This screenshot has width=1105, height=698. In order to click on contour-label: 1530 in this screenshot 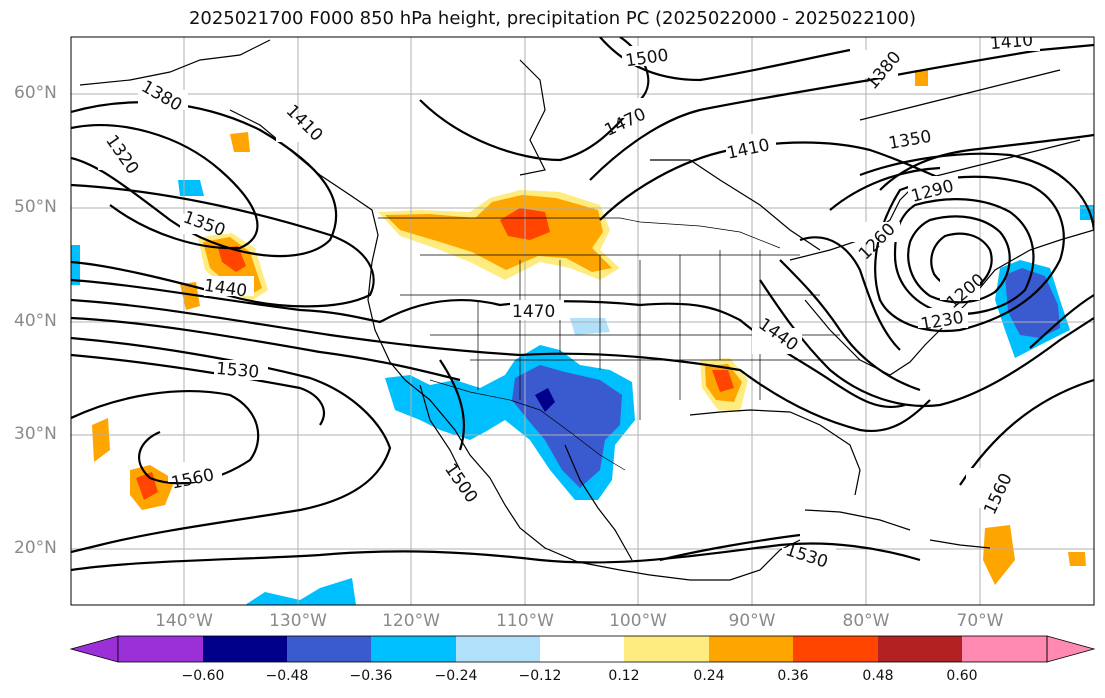, I will do `click(237, 371)`.